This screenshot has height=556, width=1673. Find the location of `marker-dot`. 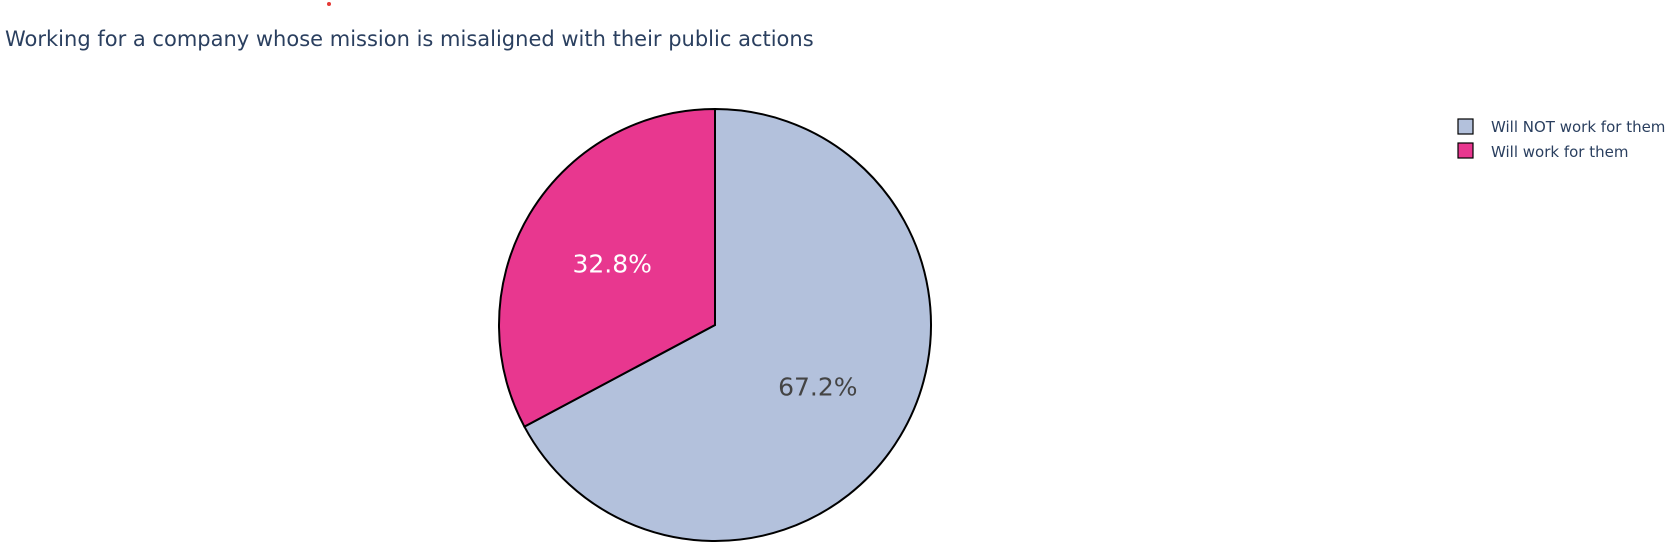

marker-dot is located at coordinates (329, 4).